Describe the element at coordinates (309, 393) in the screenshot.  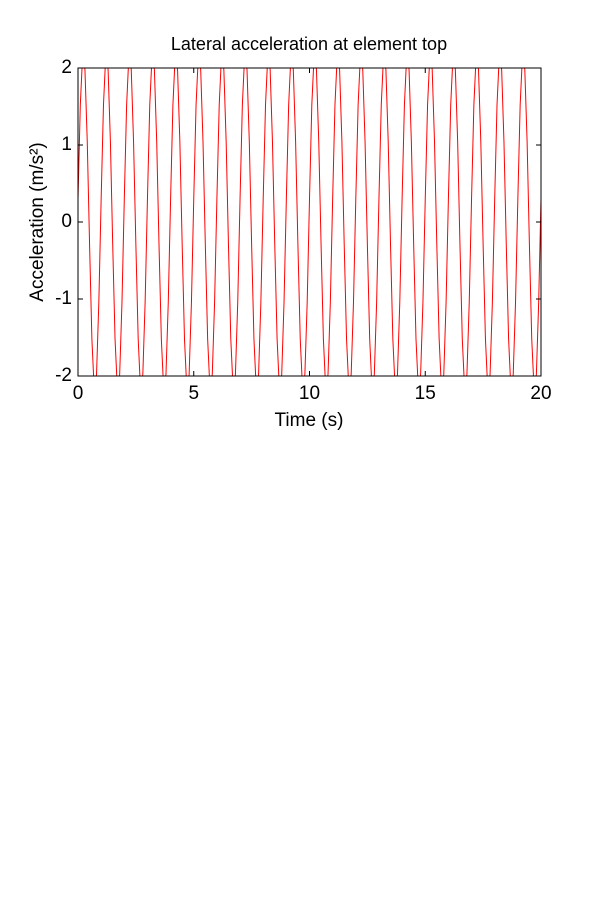
I see `x-tick-label: 10` at that location.